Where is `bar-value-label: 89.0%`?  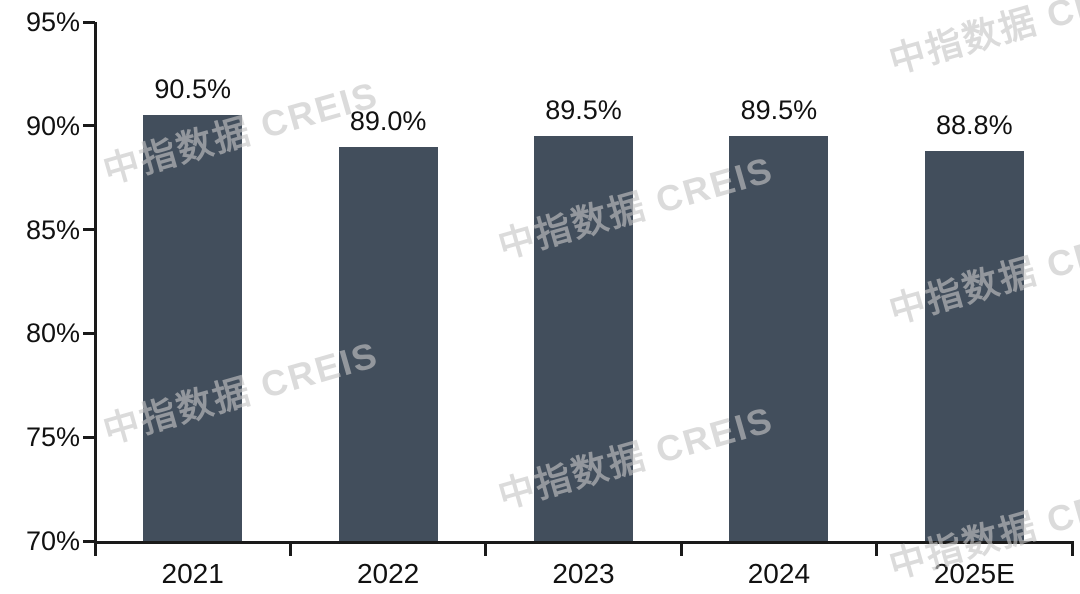 bar-value-label: 89.0% is located at coordinates (388, 120).